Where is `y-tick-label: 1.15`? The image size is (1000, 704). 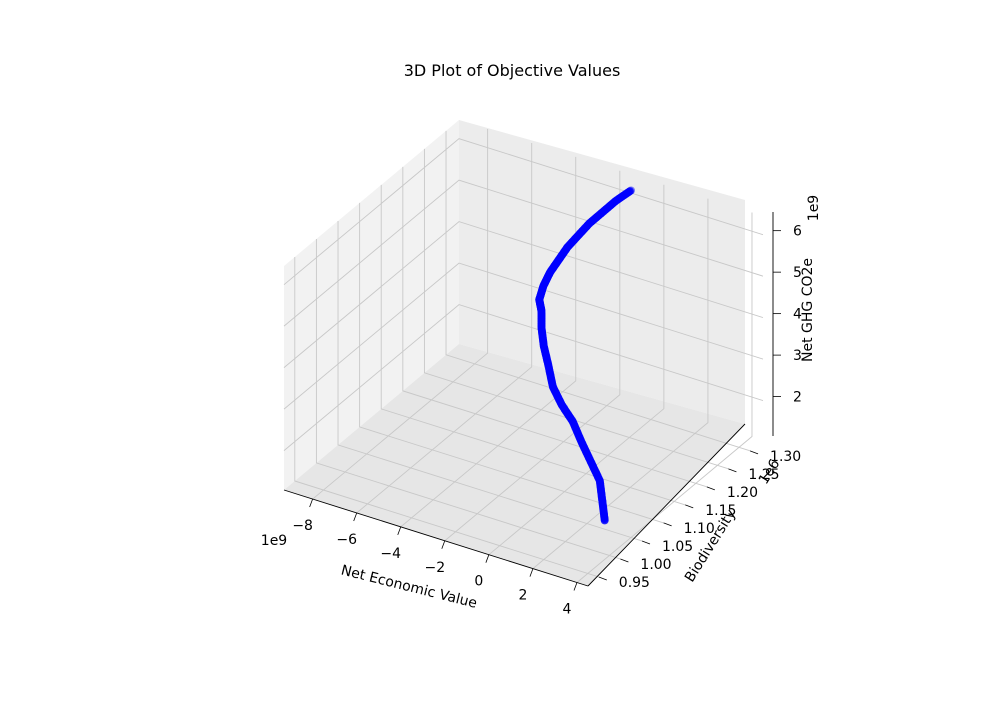
y-tick-label: 1.15 is located at coordinates (720, 511).